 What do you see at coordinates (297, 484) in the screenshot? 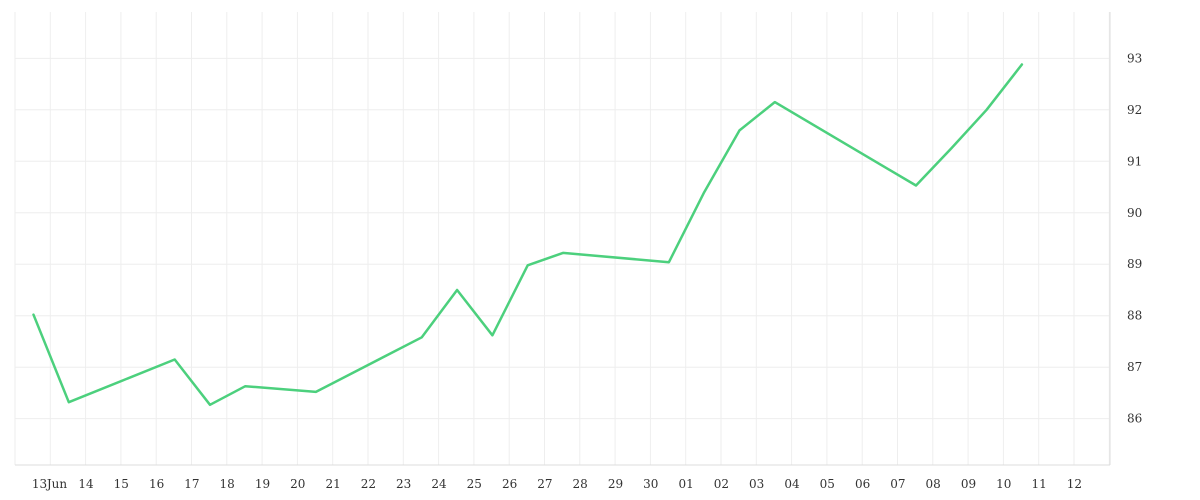
I see `x-tick-label: 20` at bounding box center [297, 484].